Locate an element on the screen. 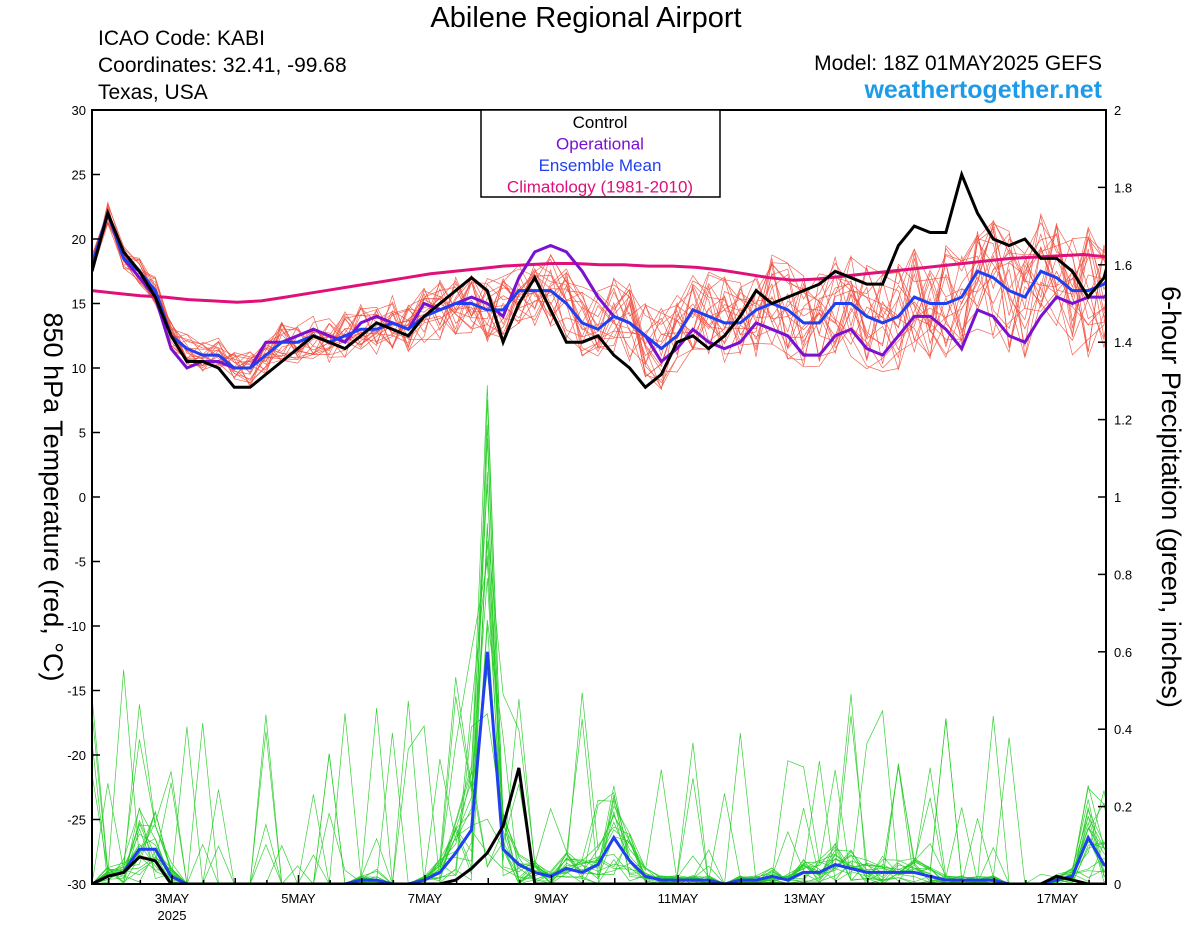 This screenshot has width=1200, height=927. legend-box is located at coordinates (600, 153).